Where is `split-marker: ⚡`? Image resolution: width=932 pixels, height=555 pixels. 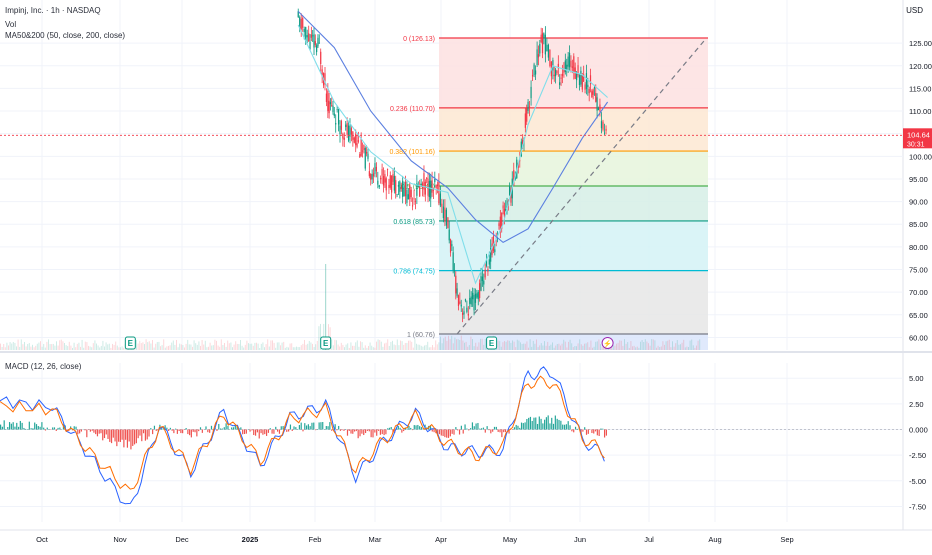
split-marker: ⚡ is located at coordinates (607, 343).